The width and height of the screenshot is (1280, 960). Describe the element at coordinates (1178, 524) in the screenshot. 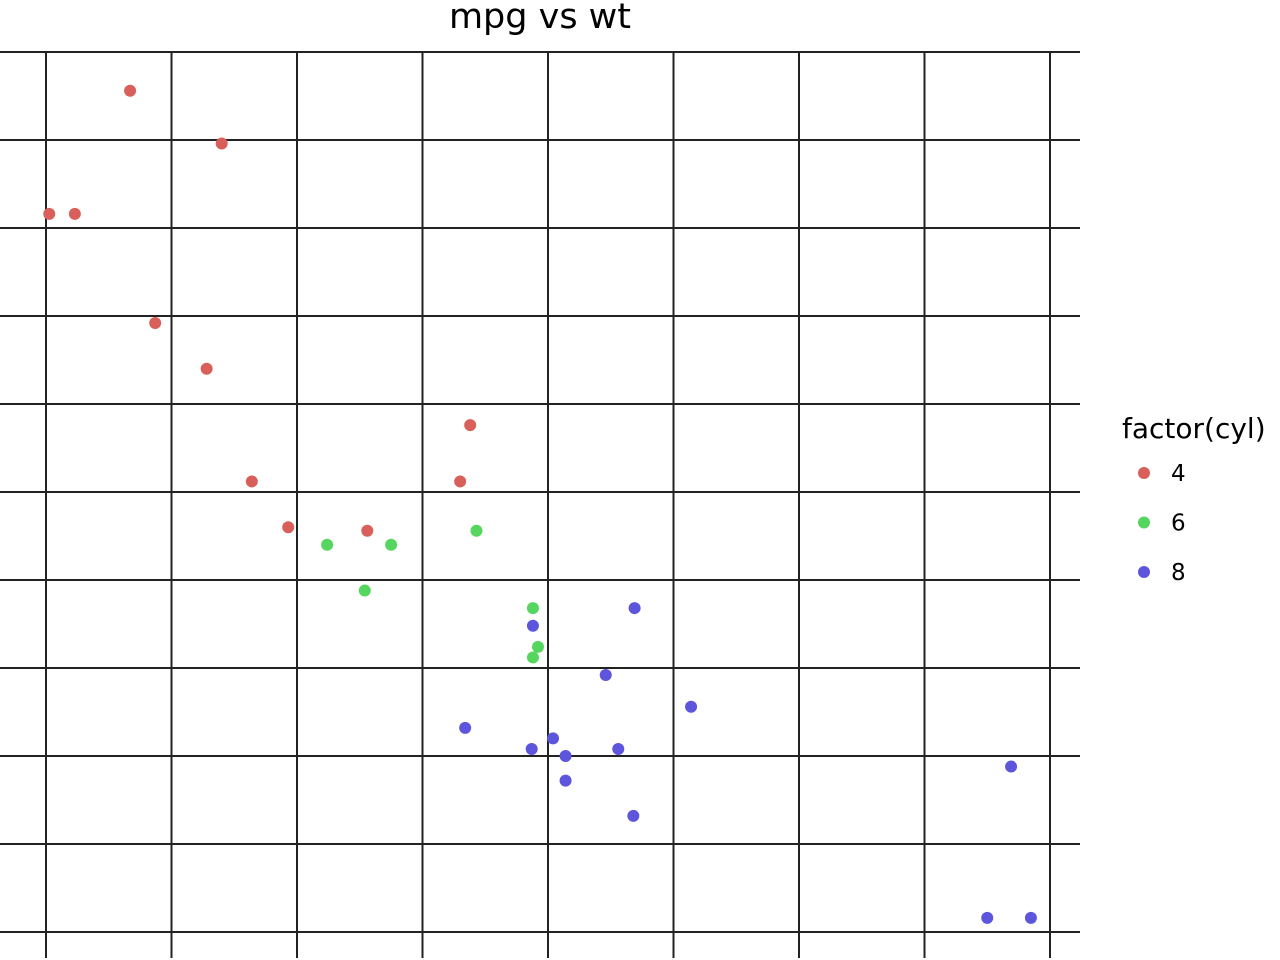

I see `legend-label-6: 6` at that location.